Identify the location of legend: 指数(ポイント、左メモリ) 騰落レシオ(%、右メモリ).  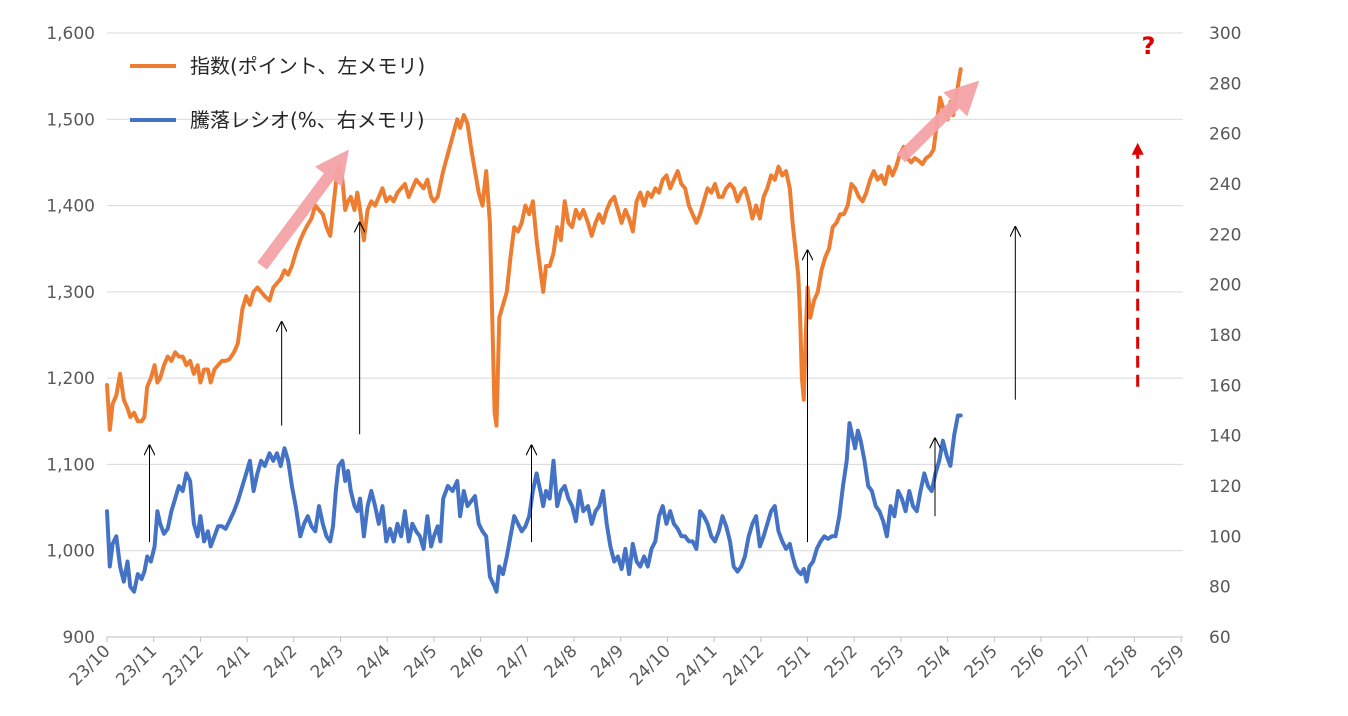
(277, 93).